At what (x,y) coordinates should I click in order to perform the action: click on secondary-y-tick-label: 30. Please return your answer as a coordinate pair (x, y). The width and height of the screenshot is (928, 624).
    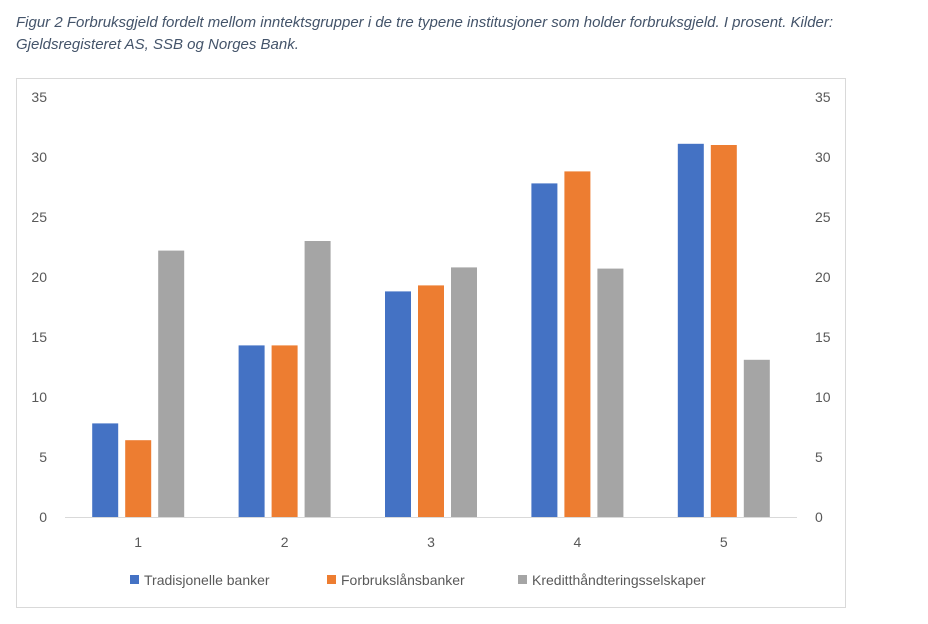
    Looking at the image, I should click on (823, 157).